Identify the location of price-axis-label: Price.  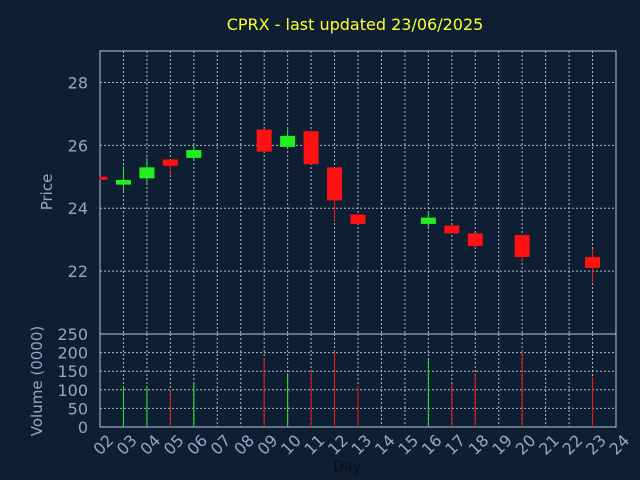
(47, 192).